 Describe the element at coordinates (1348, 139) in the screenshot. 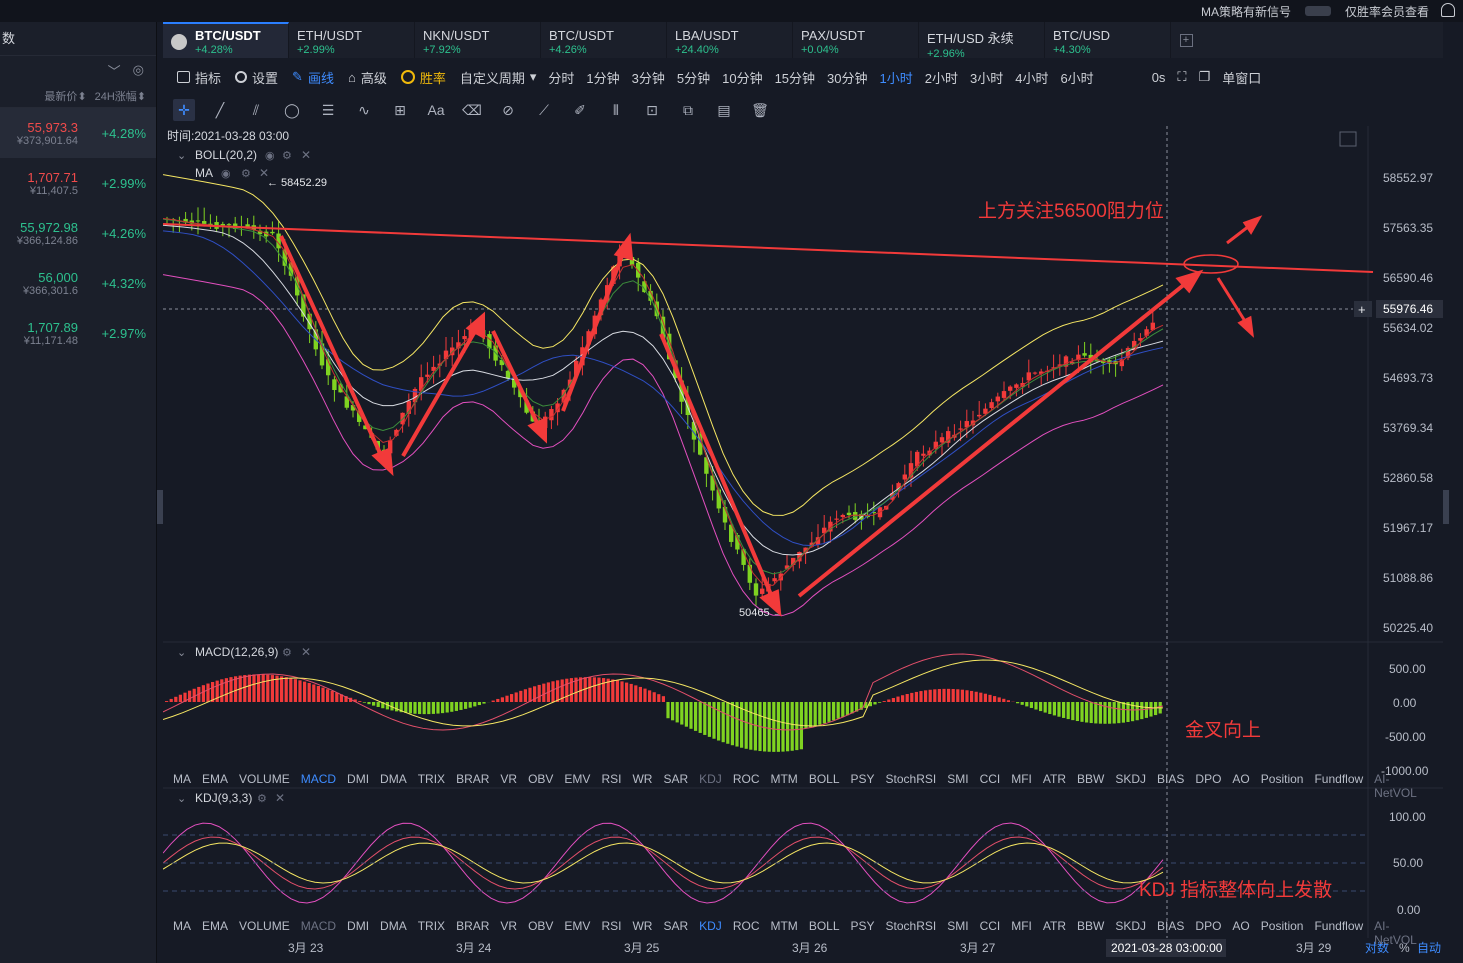

I see `expand-icon` at that location.